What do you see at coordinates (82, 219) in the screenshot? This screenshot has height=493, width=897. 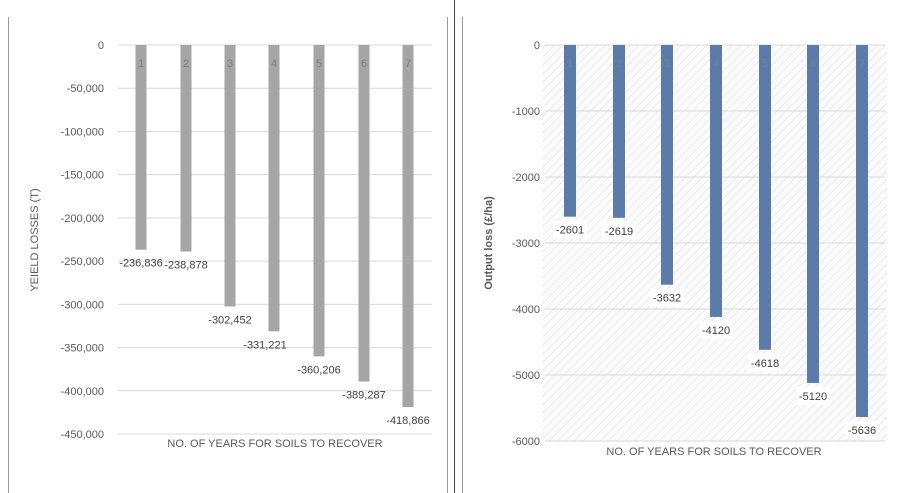 I see `y-tick-label: -200,000` at bounding box center [82, 219].